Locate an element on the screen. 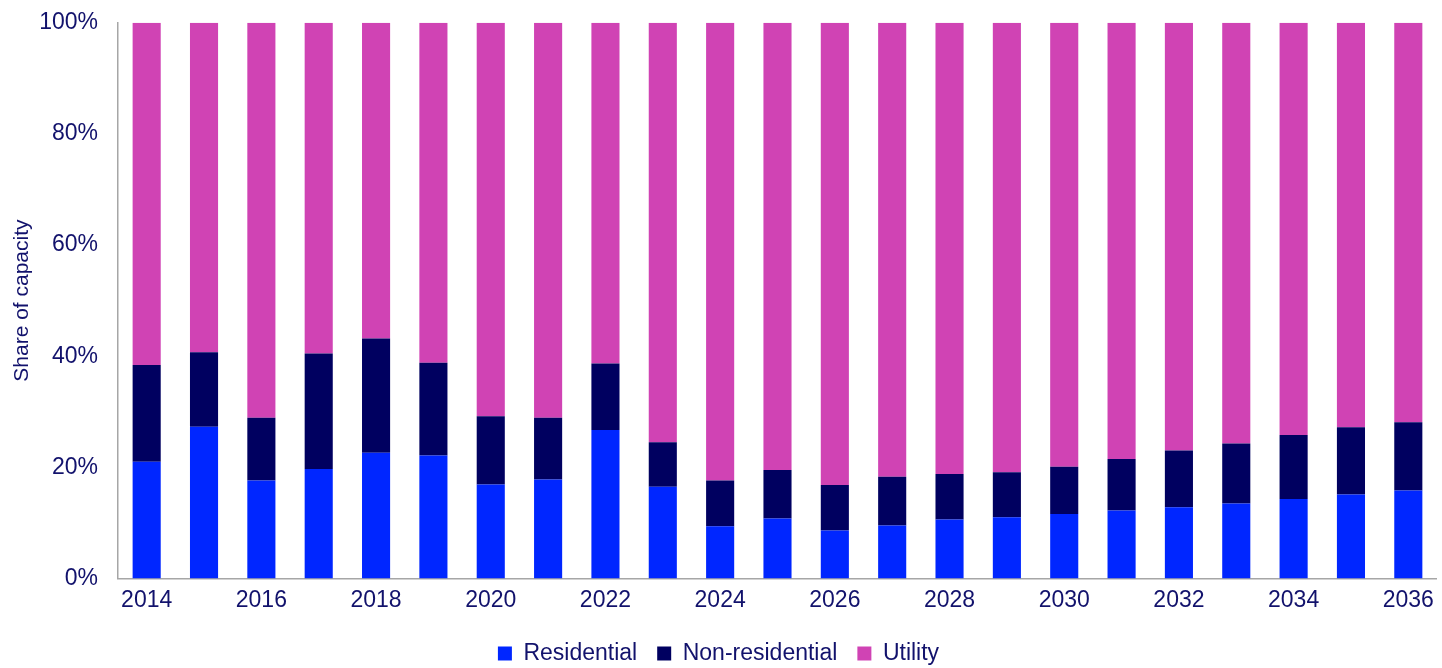 Image resolution: width=1442 pixels, height=668 pixels. y-tick-label: 20% is located at coordinates (74, 465).